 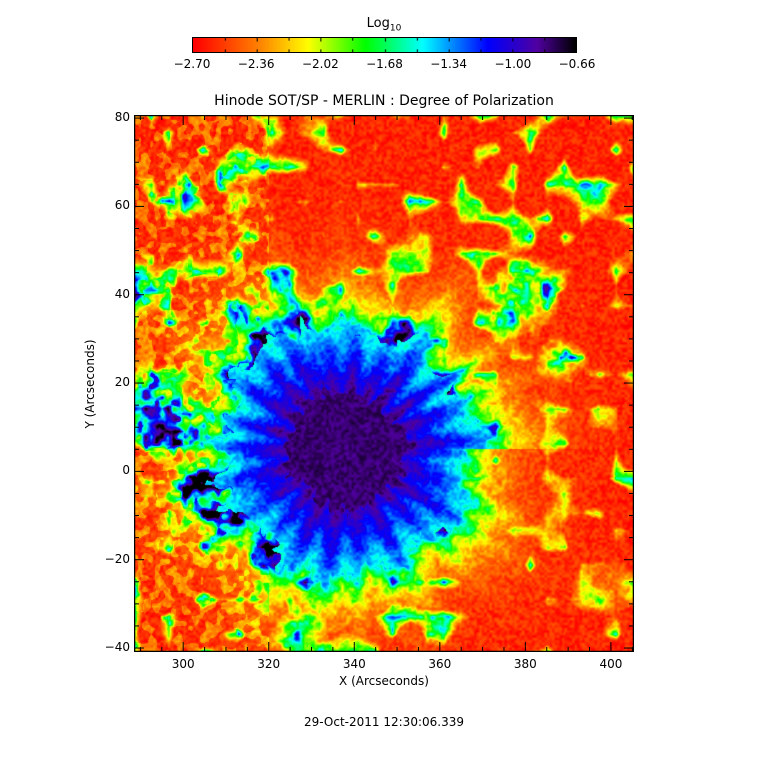 I want to click on x-tick-label: 380, so click(x=525, y=664).